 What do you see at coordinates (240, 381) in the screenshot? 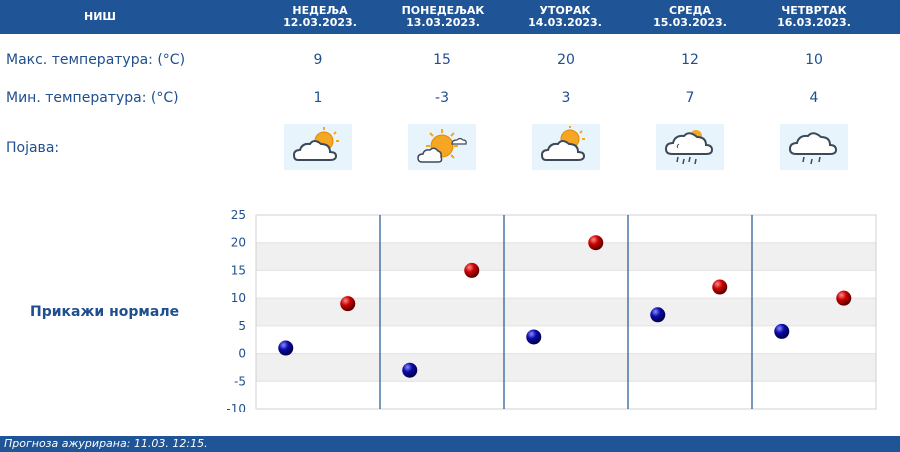
I see `y-tick-label: -5` at bounding box center [240, 381].